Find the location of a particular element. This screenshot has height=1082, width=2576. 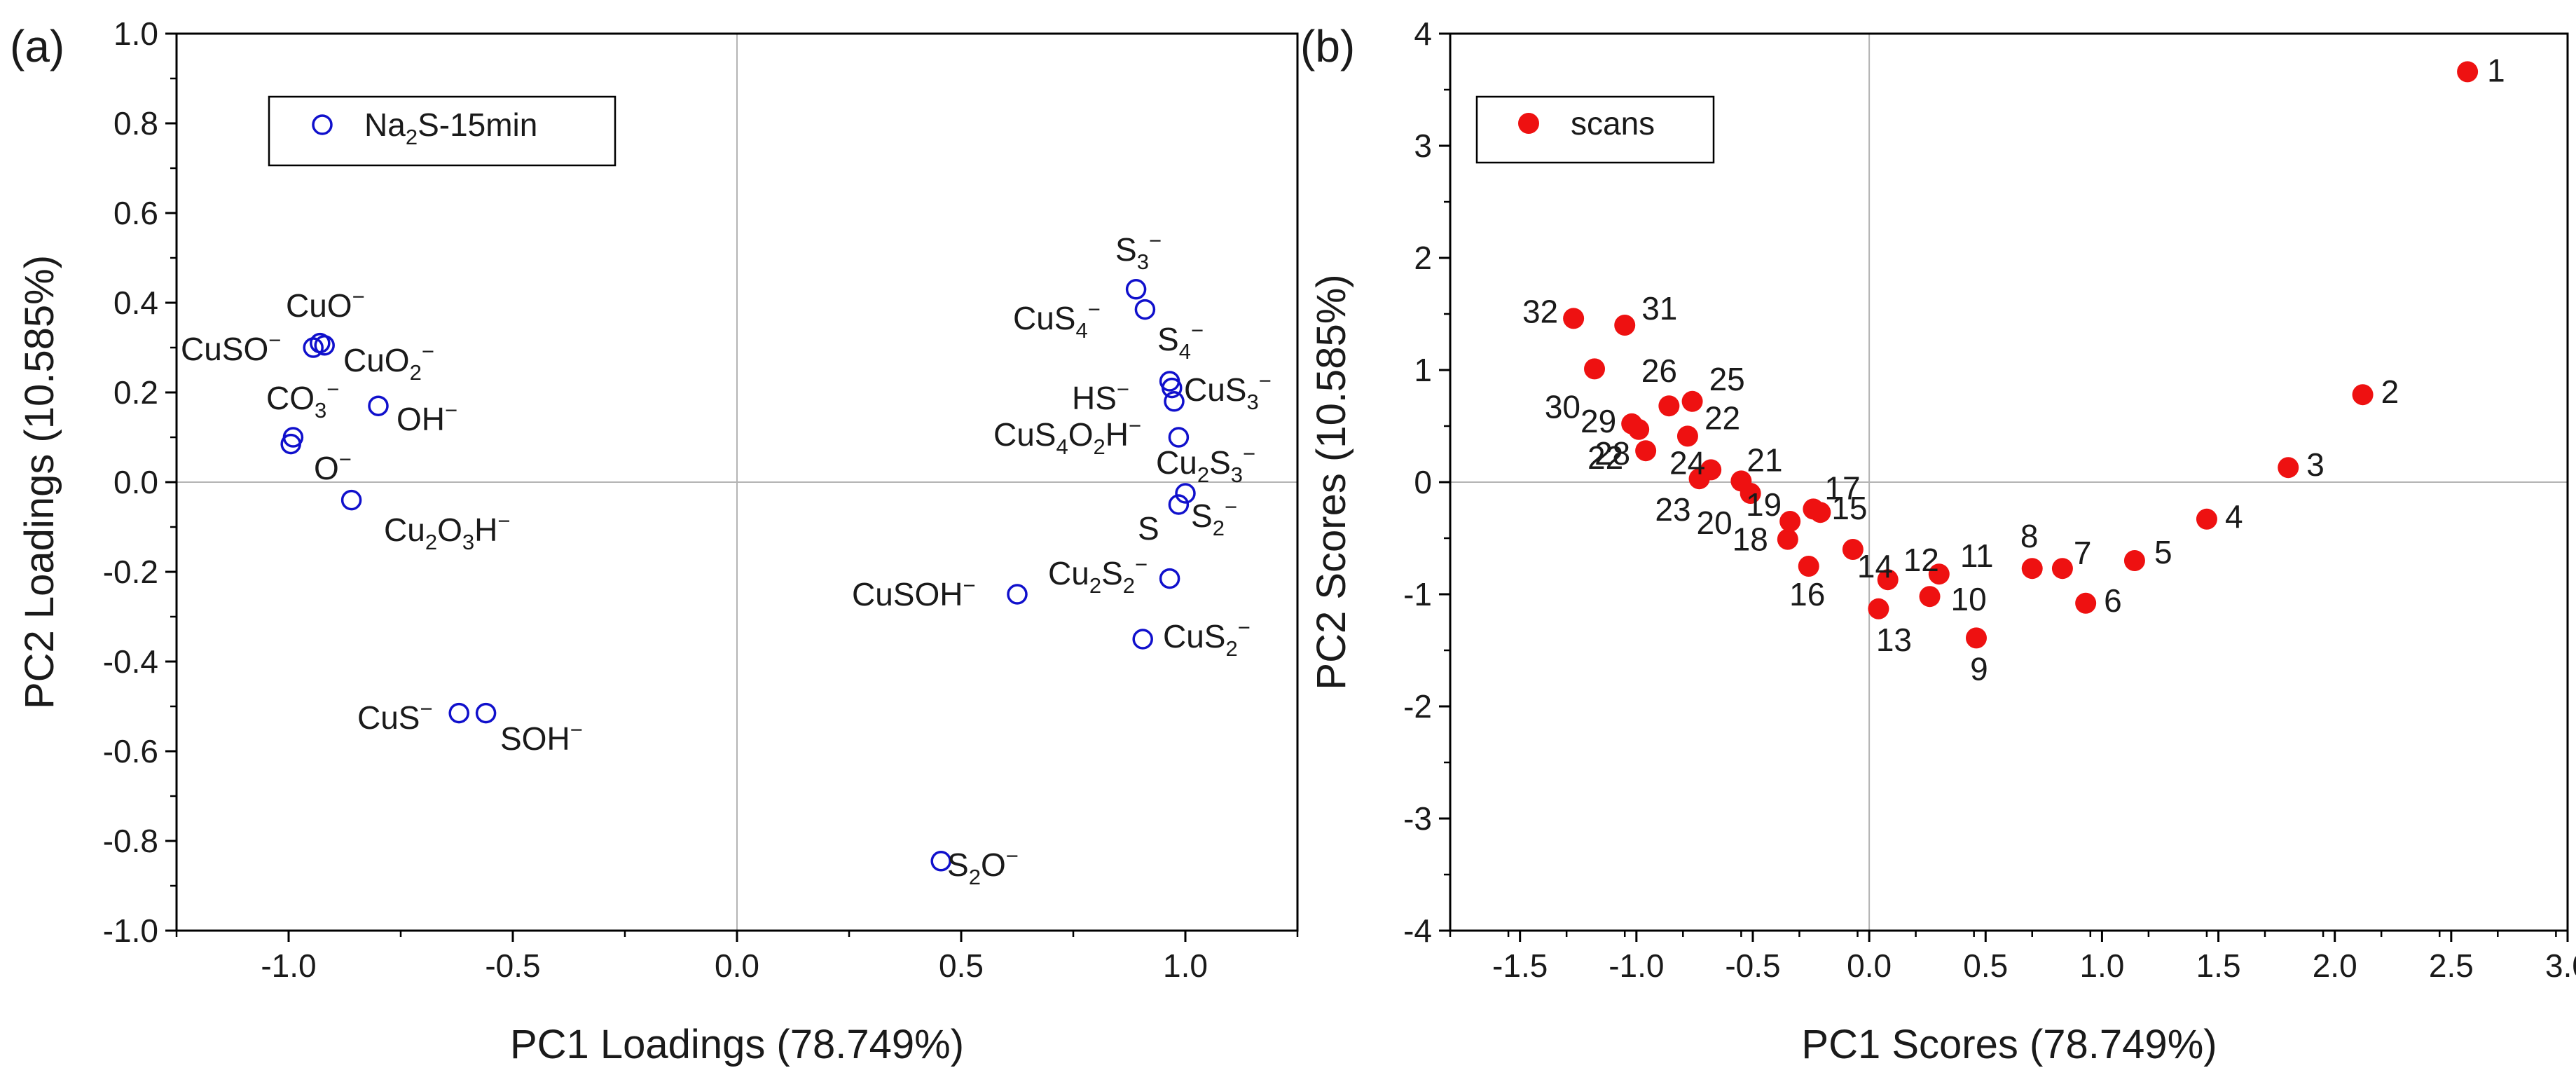

point-label: 10 is located at coordinates (1969, 599).